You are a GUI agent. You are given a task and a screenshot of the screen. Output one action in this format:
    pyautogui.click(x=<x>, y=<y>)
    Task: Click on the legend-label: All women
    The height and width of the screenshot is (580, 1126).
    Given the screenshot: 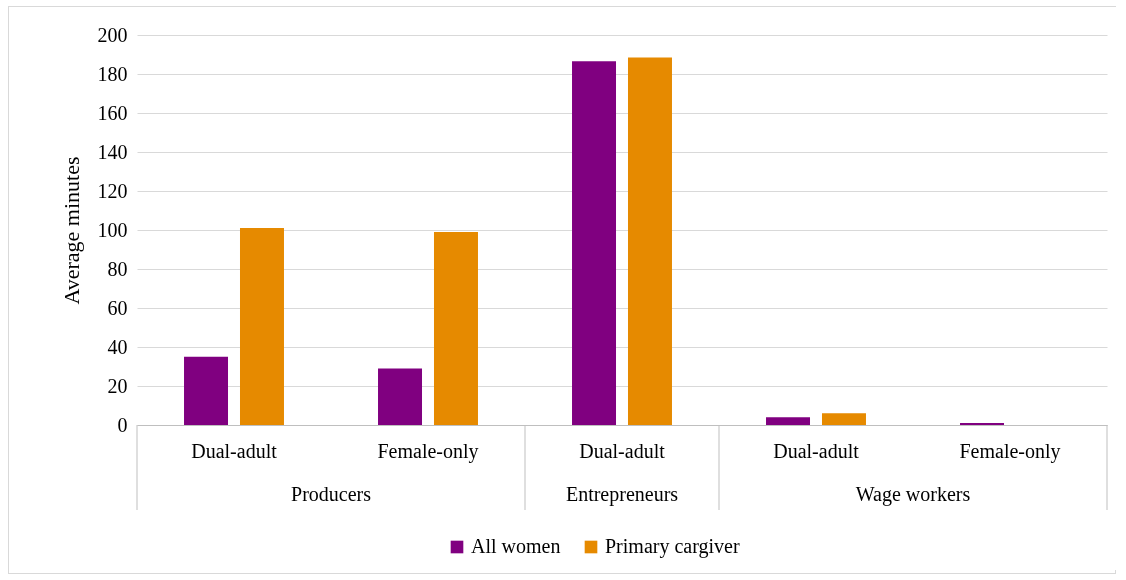 What is the action you would take?
    pyautogui.click(x=516, y=546)
    